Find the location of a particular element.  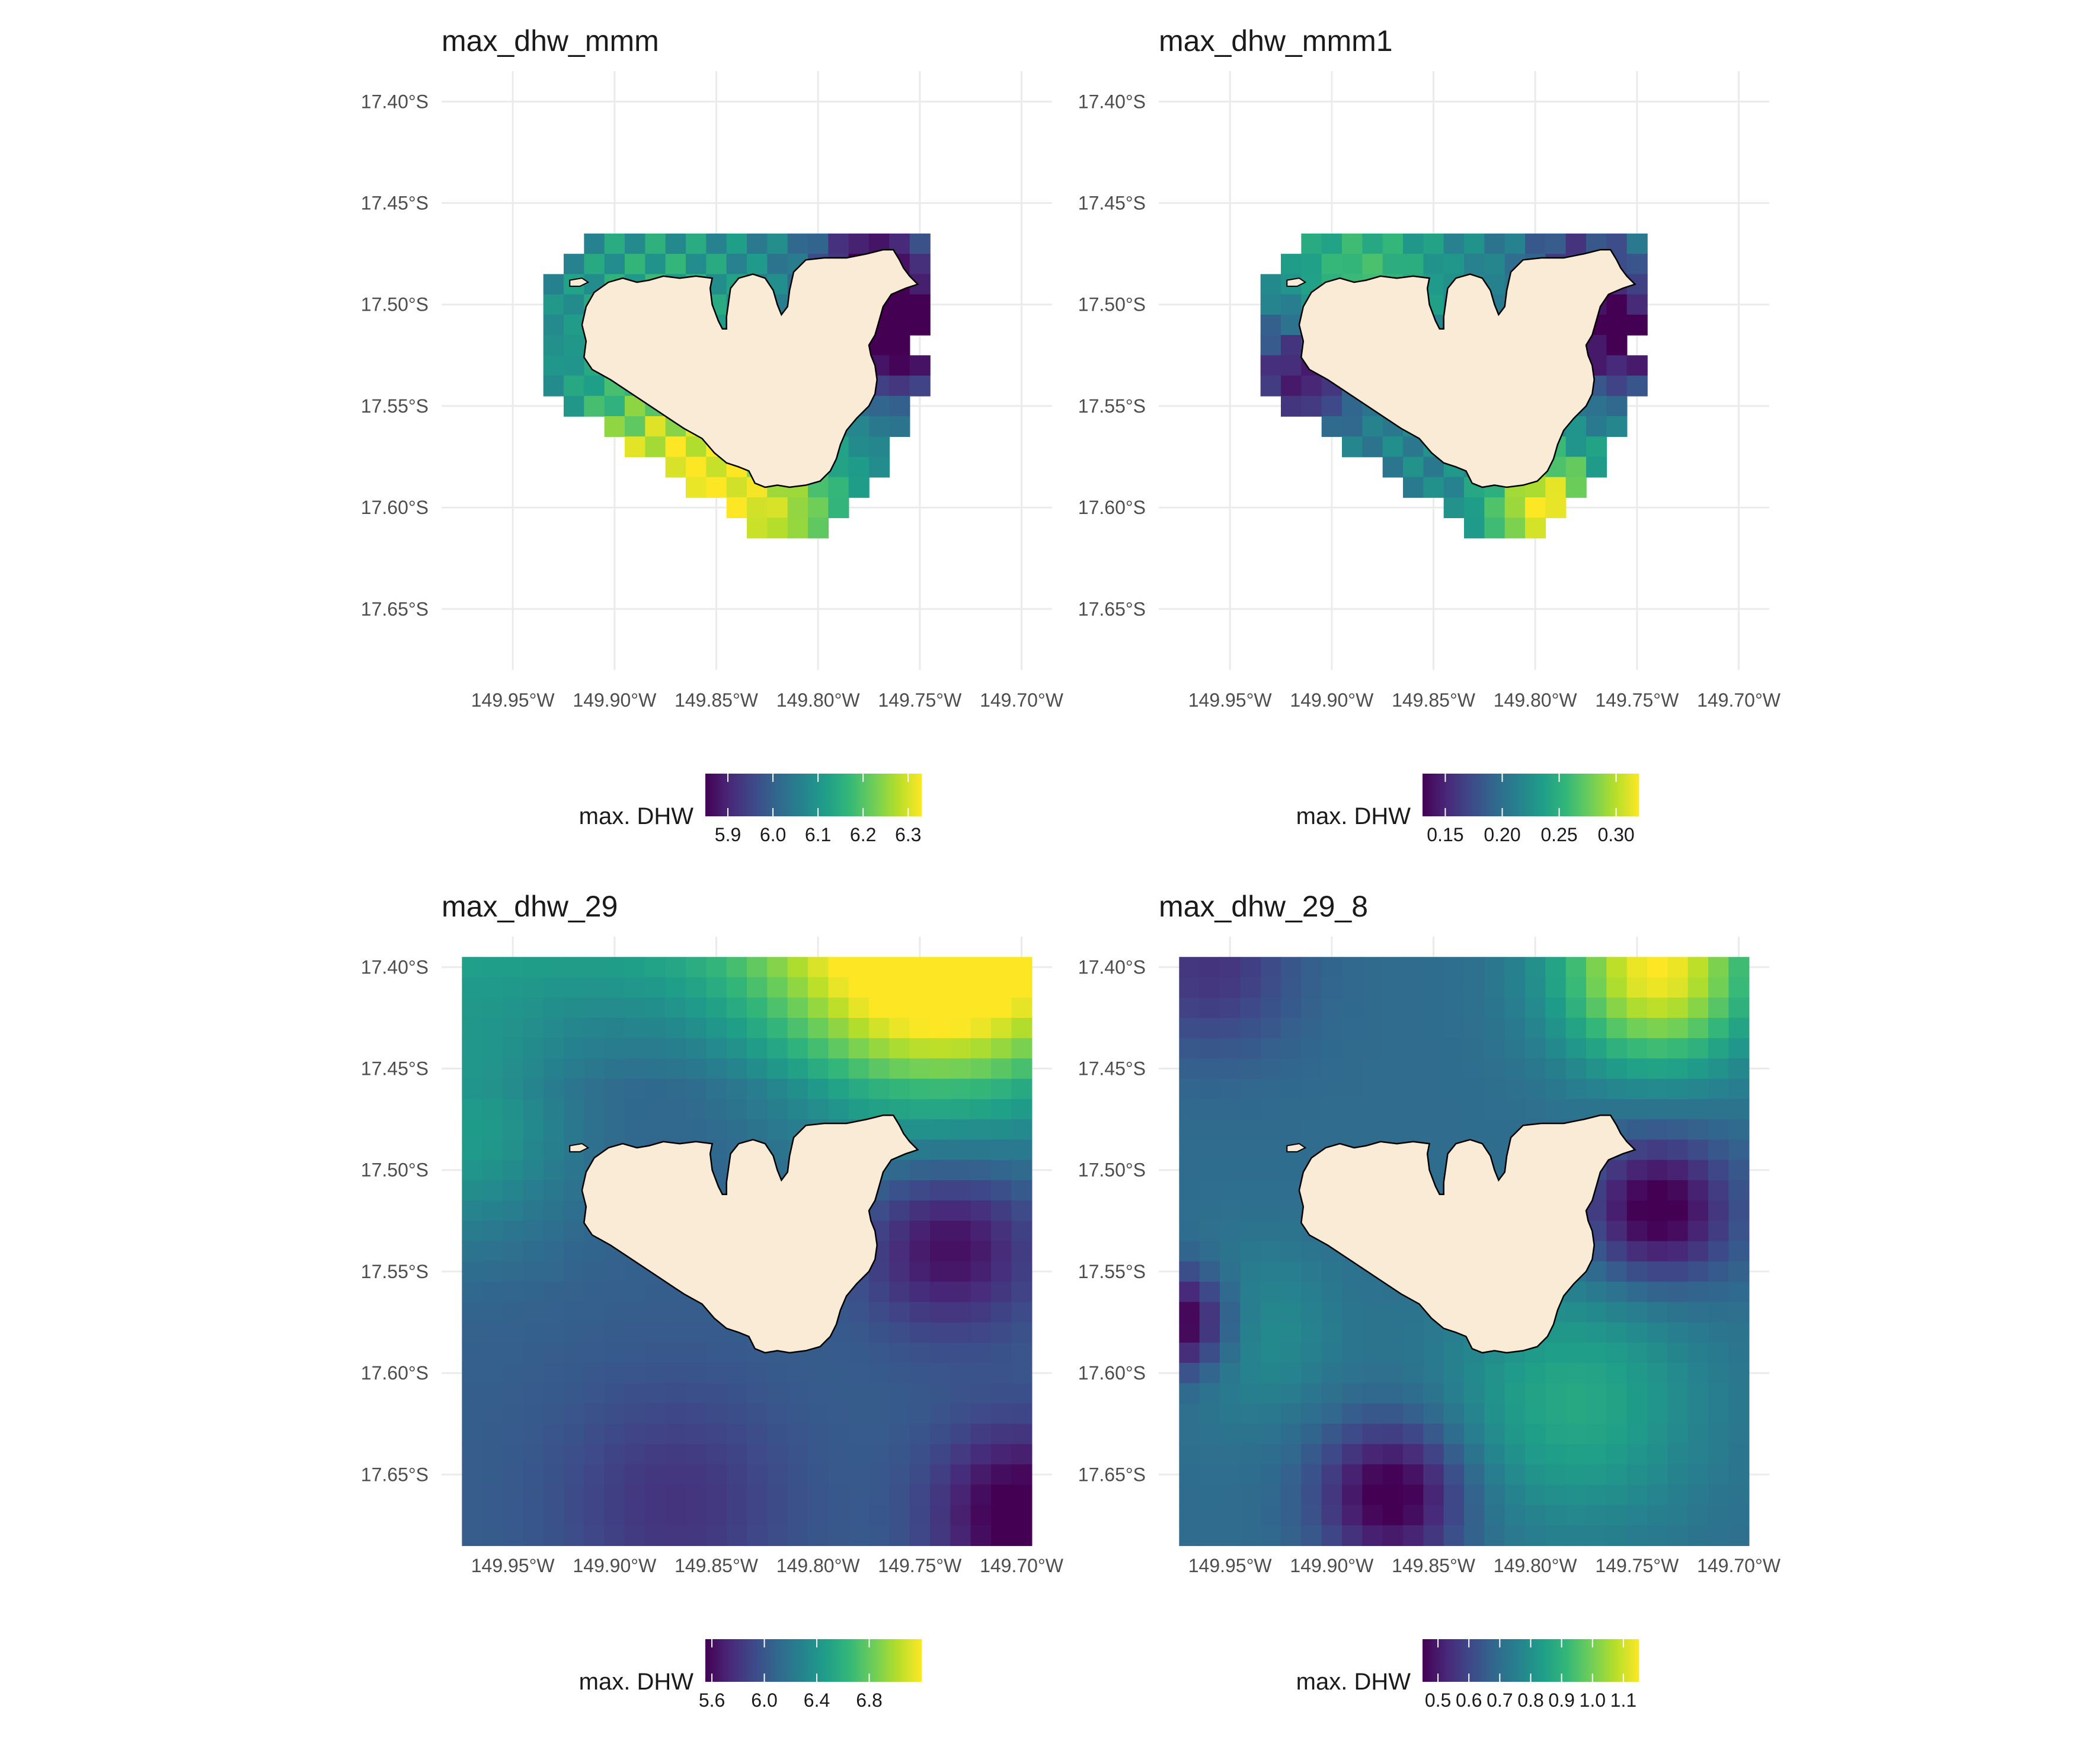

colorbar-tick-label: 0.7 is located at coordinates (1500, 1700).